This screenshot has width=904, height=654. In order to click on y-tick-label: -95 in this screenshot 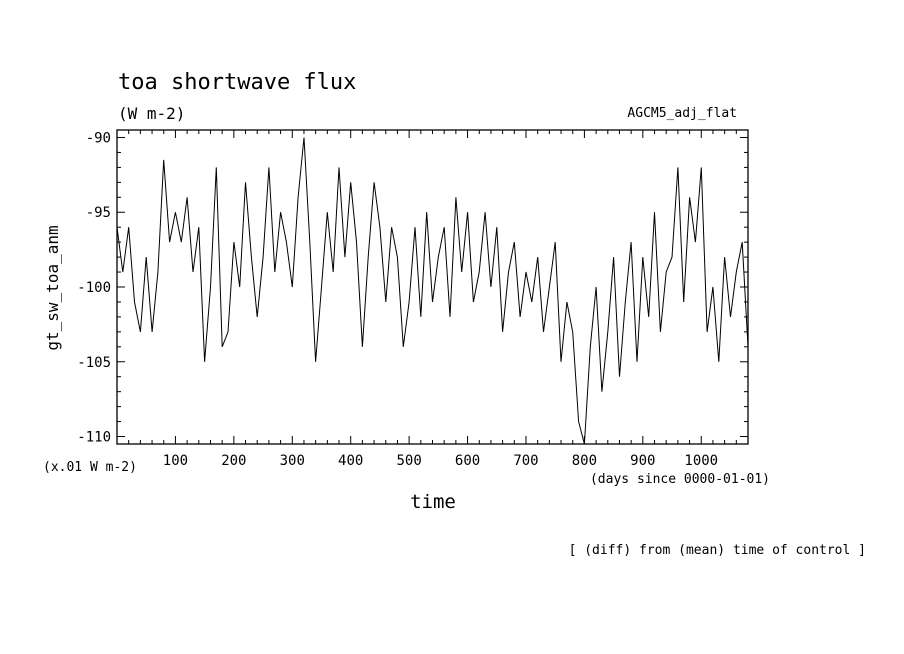, I will do `click(98, 213)`.